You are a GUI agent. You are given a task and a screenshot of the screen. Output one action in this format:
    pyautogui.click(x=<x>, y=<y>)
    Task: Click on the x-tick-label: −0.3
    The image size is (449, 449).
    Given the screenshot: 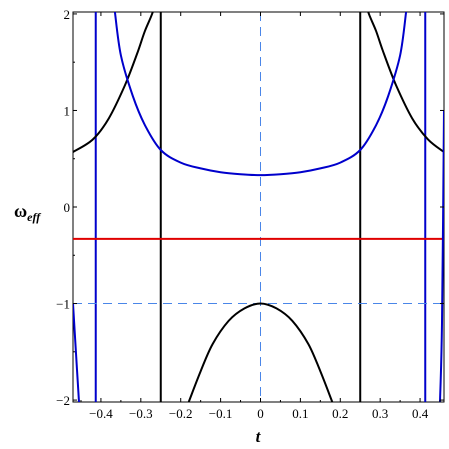 What is the action you would take?
    pyautogui.click(x=141, y=413)
    